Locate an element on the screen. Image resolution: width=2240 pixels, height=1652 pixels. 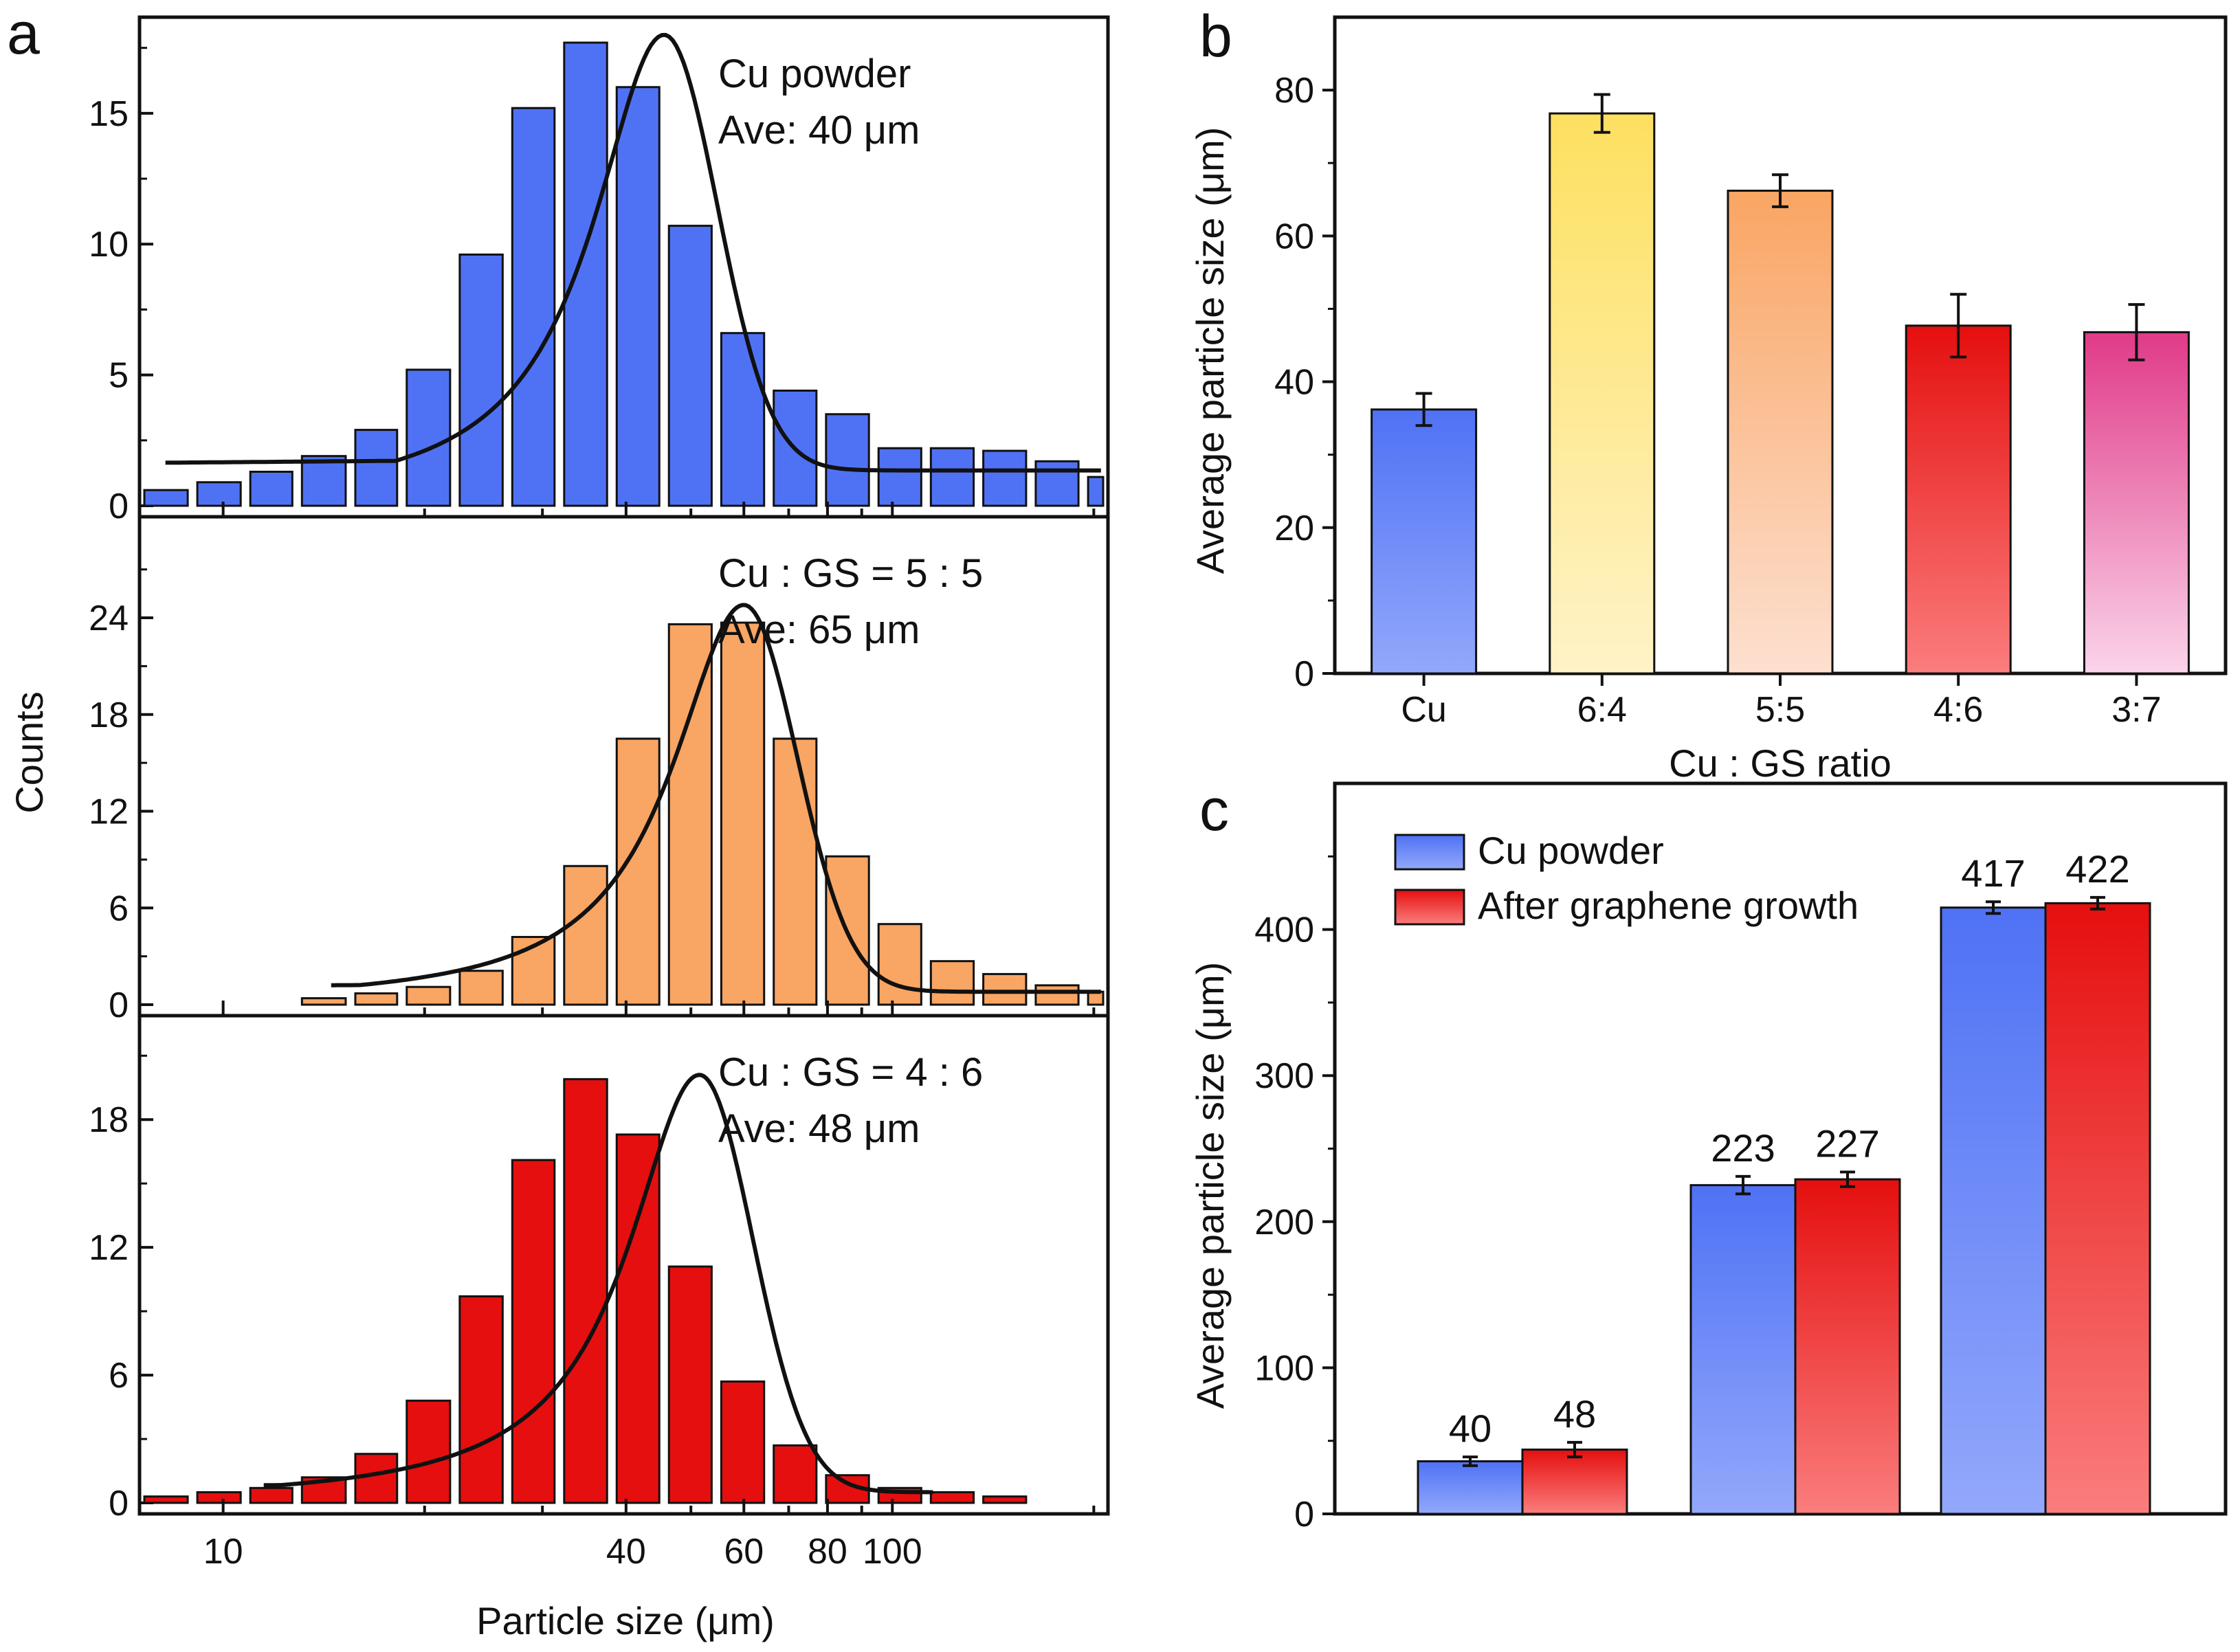
panel-b-ylabel: Average particle size (μm) is located at coordinates (1210, 350).